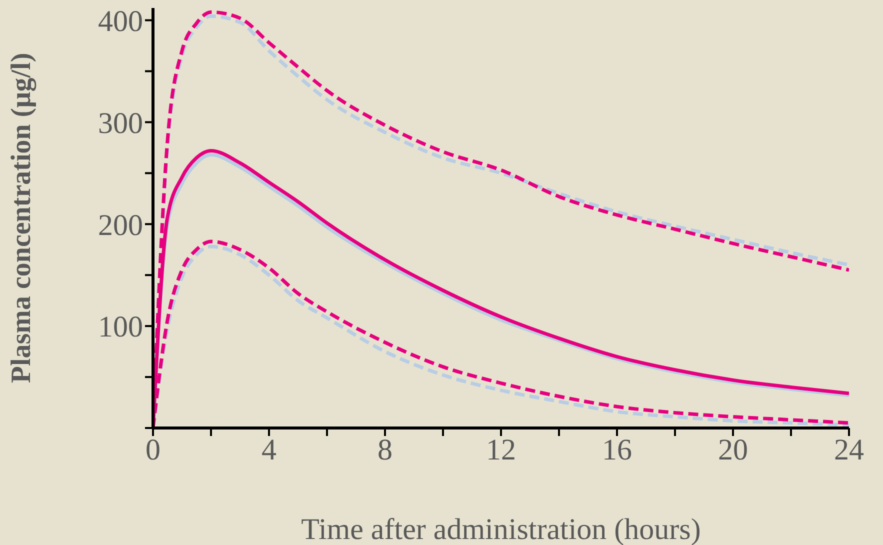 This screenshot has width=883, height=545. I want to click on x-tick-label: 12, so click(501, 449).